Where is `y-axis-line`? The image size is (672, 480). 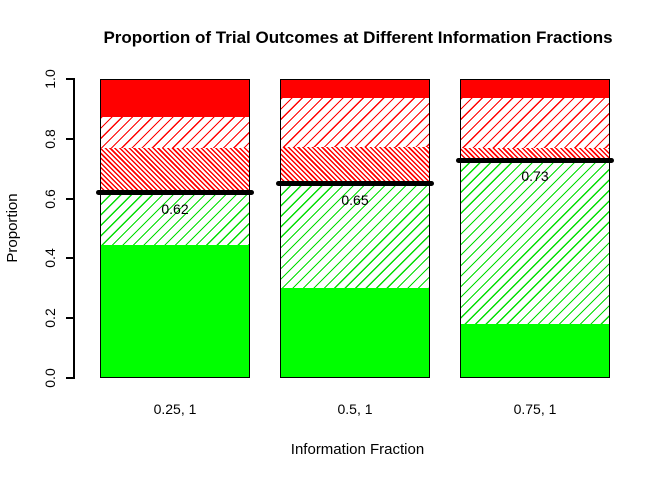
y-axis-line is located at coordinates (74, 228).